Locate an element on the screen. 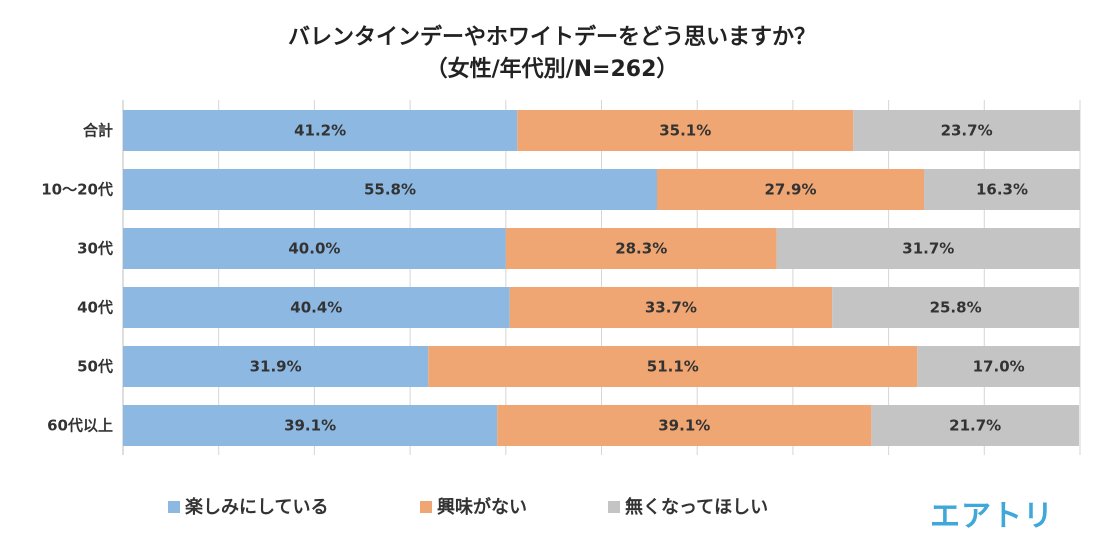 Image resolution: width=1104 pixels, height=557 pixels. data-label: 40.0% is located at coordinates (314, 249).